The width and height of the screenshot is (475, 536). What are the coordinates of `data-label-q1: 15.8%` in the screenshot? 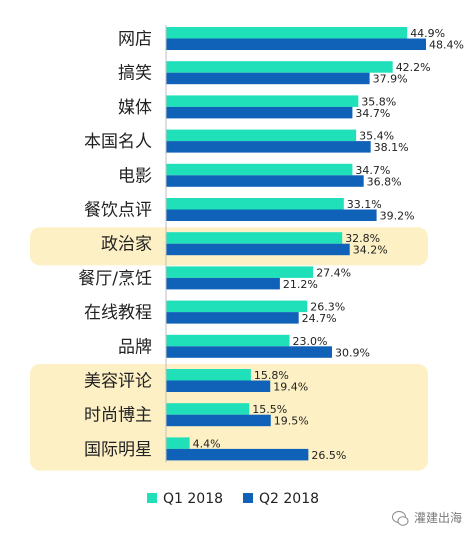 It's located at (271, 375).